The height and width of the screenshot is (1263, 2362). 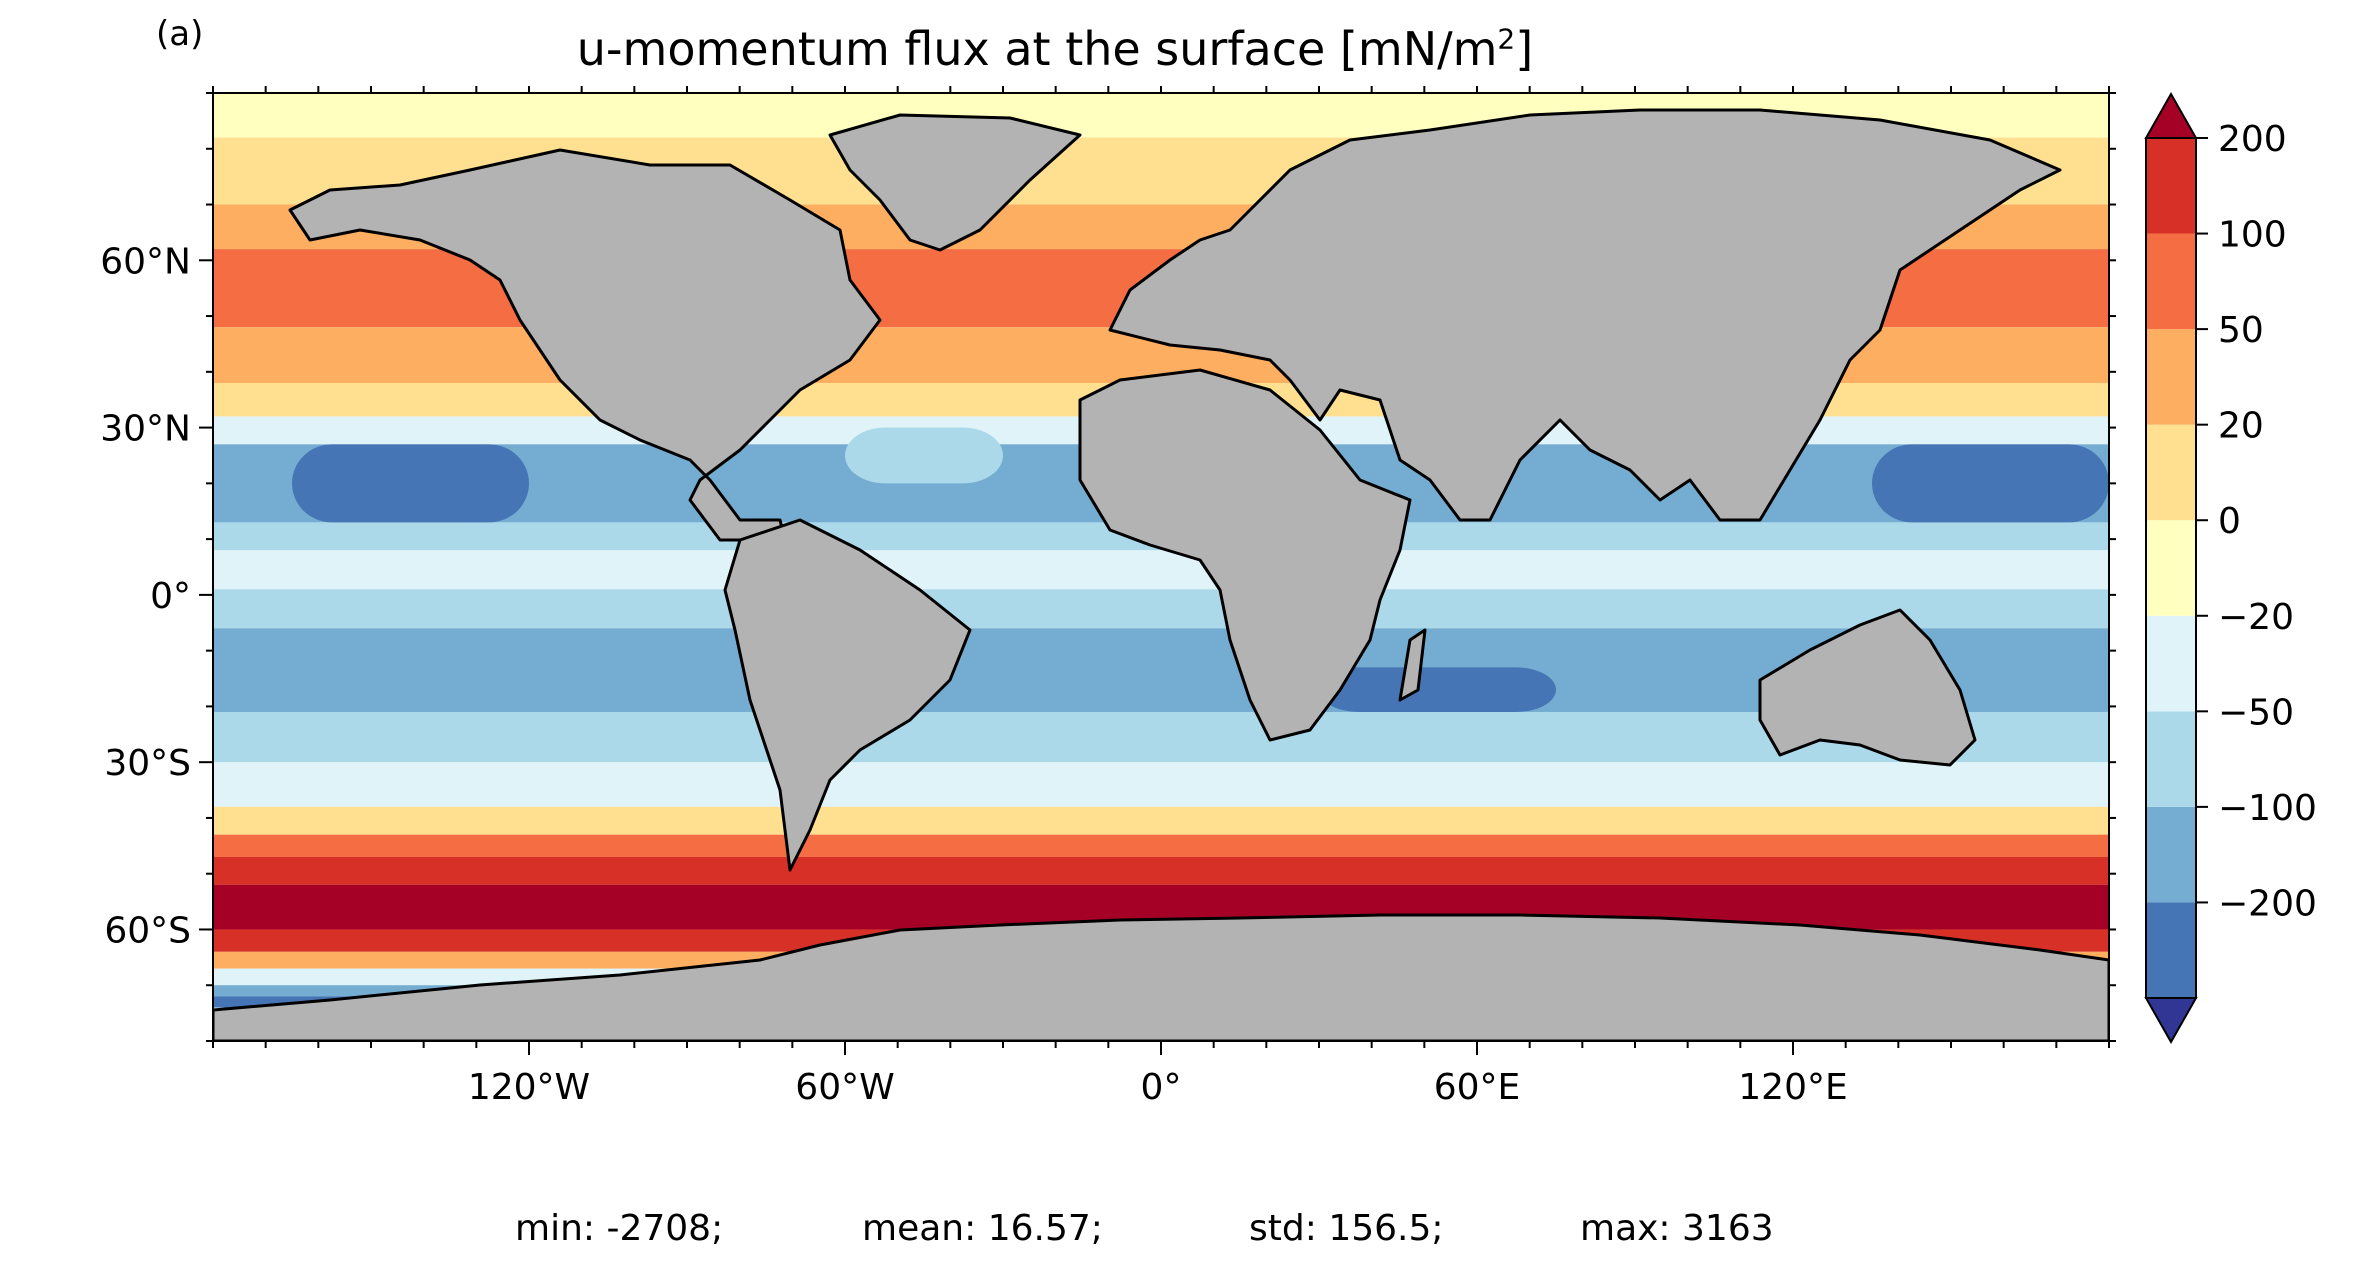 What do you see at coordinates (529, 1087) in the screenshot?
I see `x-tick-label: 120°W` at bounding box center [529, 1087].